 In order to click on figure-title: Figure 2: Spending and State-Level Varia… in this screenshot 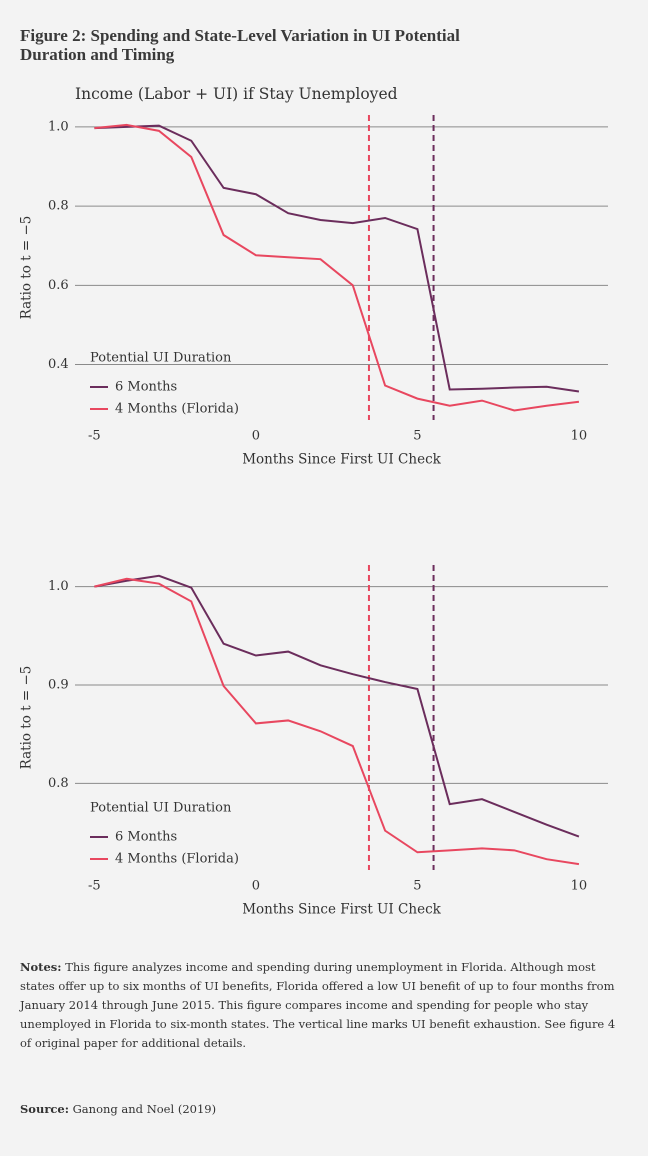, I will do `click(240, 45)`.